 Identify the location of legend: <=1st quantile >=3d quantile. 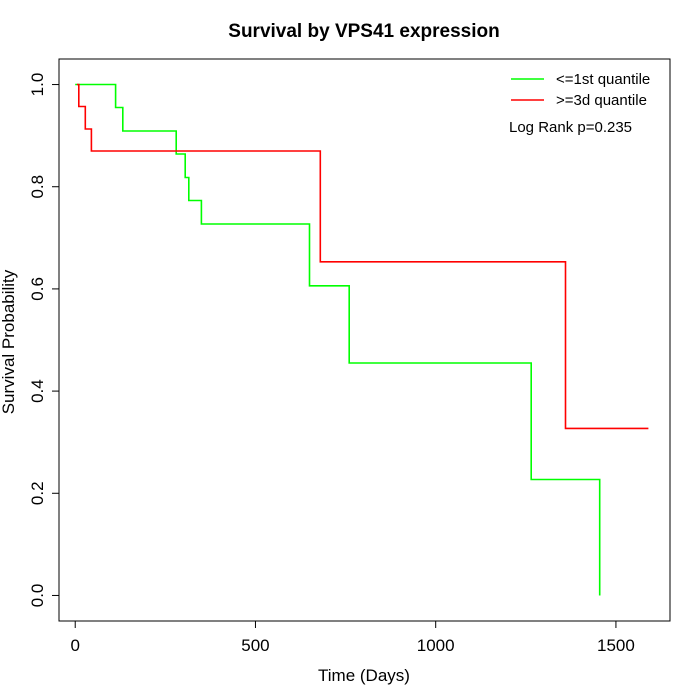
(580, 90).